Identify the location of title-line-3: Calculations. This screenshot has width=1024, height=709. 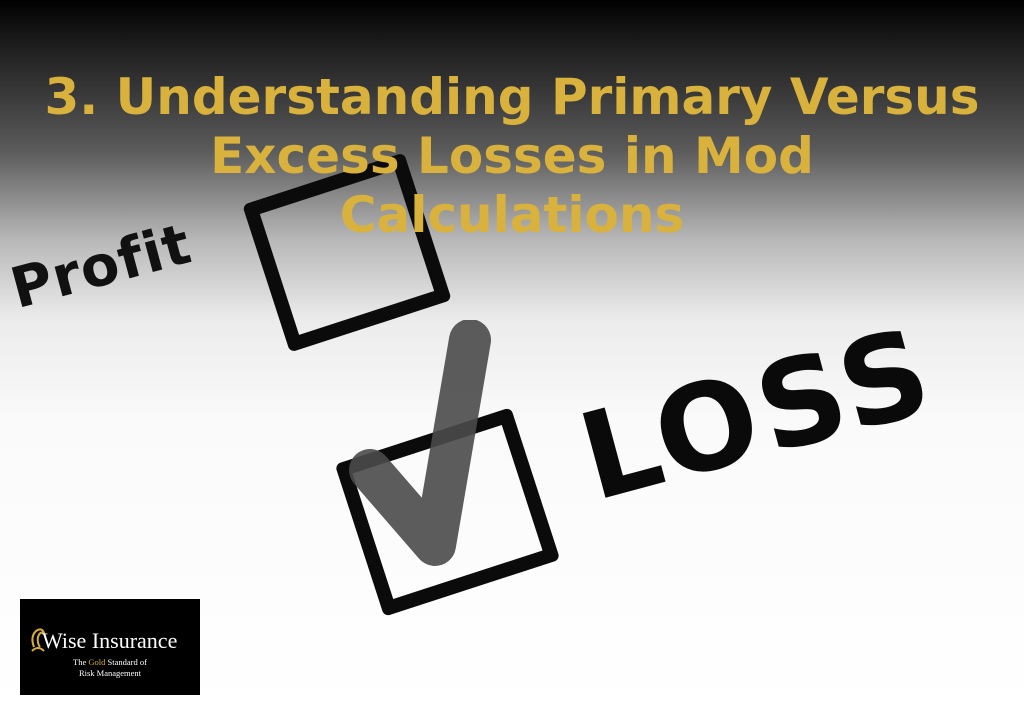
(512, 215).